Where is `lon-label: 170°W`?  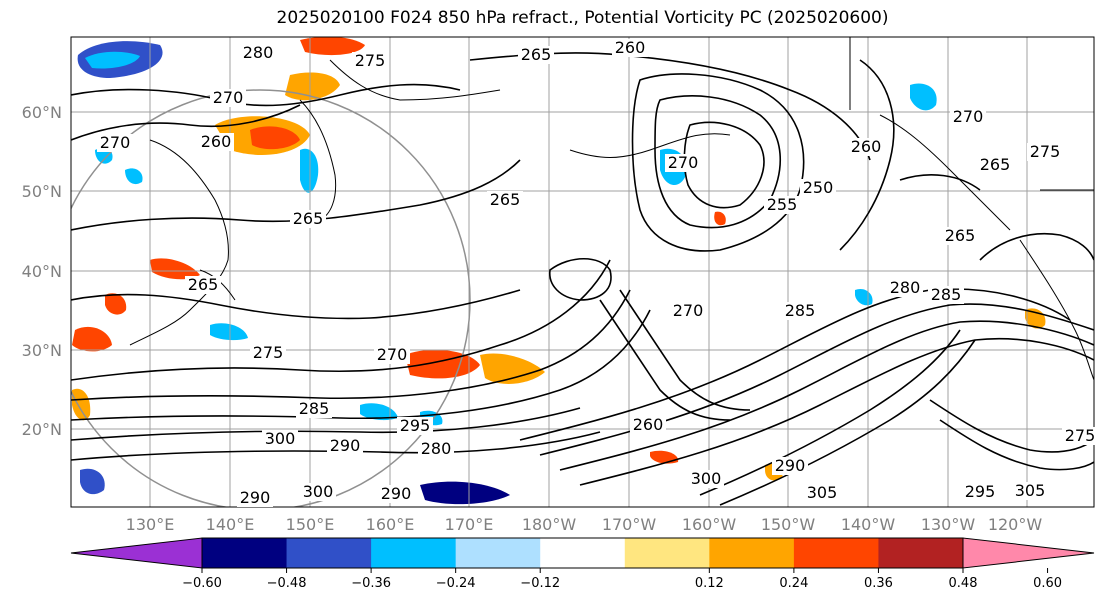
lon-label: 170°W is located at coordinates (629, 524).